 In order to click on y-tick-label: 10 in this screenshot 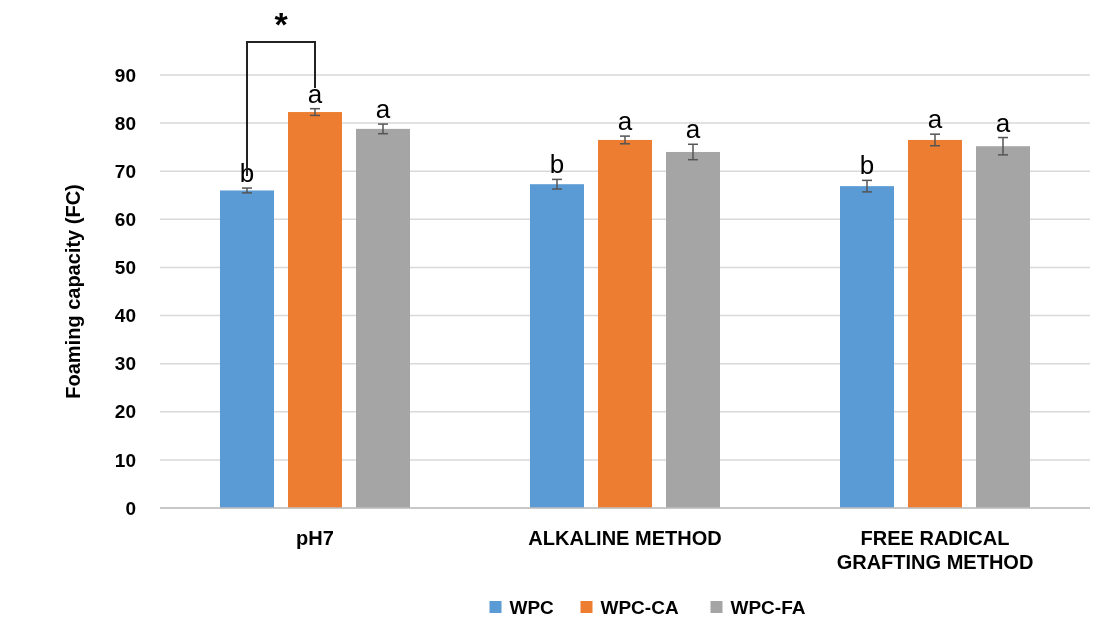, I will do `click(125, 460)`.